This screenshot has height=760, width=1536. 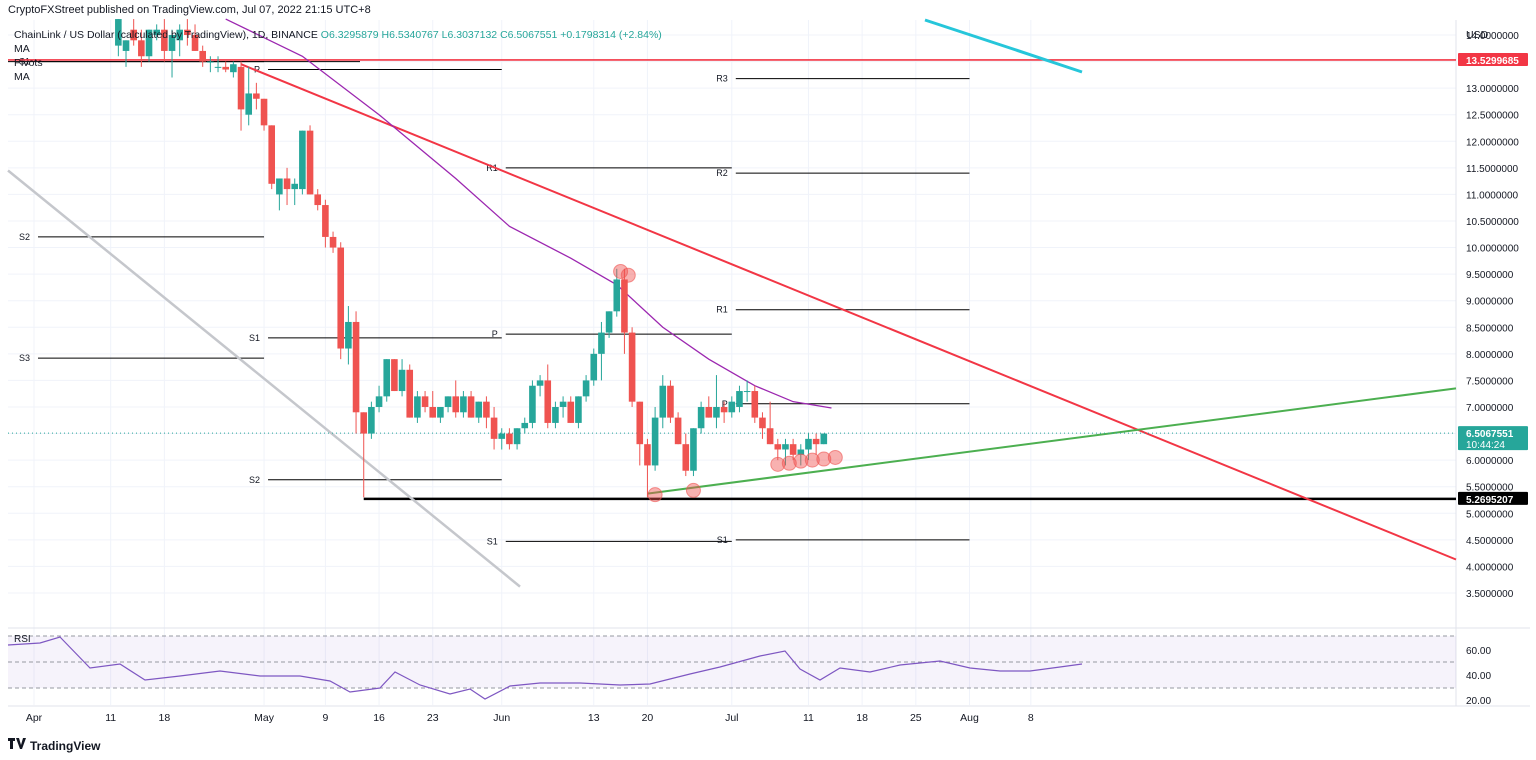 What do you see at coordinates (1490, 461) in the screenshot?
I see `price-tick-label: 6.0000000` at bounding box center [1490, 461].